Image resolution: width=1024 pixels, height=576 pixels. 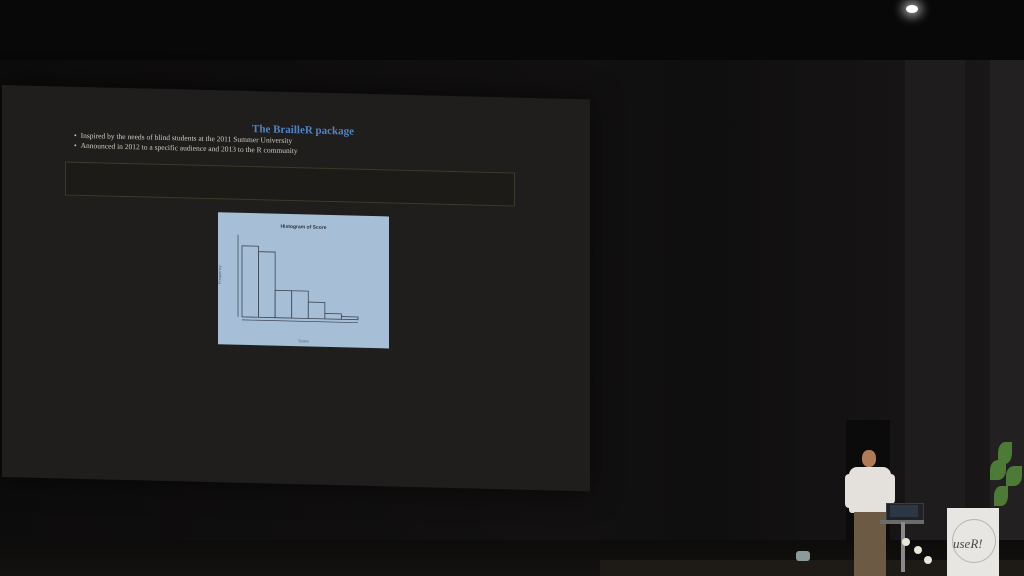 What do you see at coordinates (803, 556) in the screenshot?
I see `water-bottle` at bounding box center [803, 556].